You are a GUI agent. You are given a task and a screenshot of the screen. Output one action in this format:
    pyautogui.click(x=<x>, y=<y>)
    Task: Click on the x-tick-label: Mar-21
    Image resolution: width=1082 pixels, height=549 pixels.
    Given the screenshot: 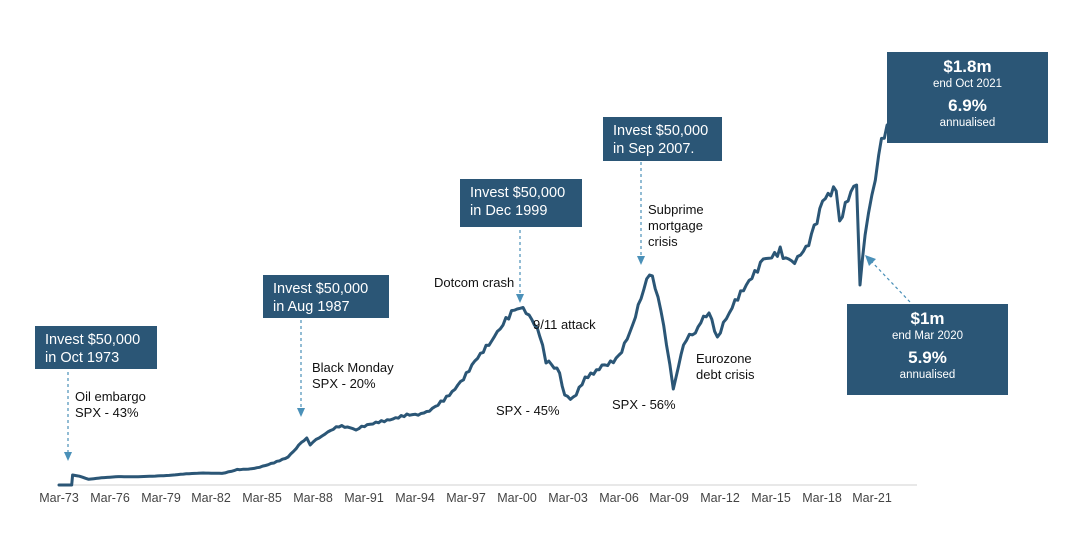 What is the action you would take?
    pyautogui.click(x=872, y=498)
    